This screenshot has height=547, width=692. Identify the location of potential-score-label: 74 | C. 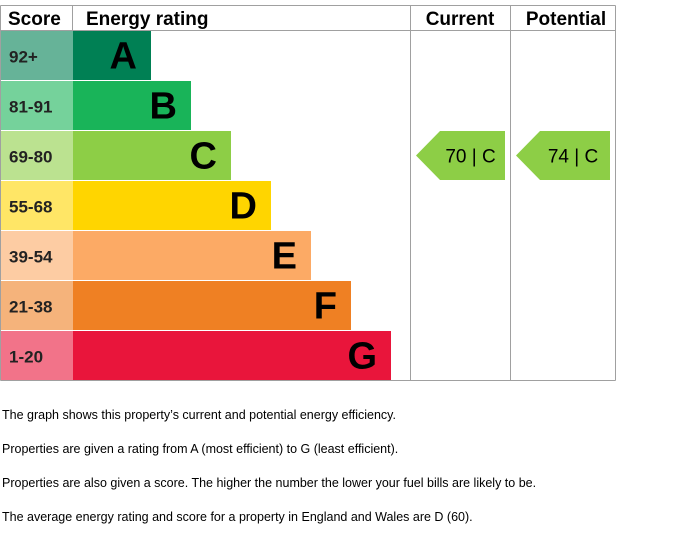
(573, 157).